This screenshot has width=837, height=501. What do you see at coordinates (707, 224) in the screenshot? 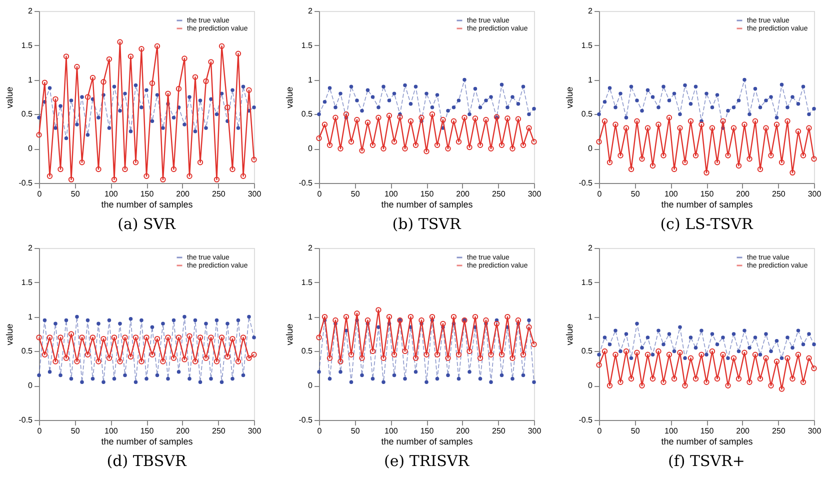
I see `text: (c) LS-TSVR` at bounding box center [707, 224].